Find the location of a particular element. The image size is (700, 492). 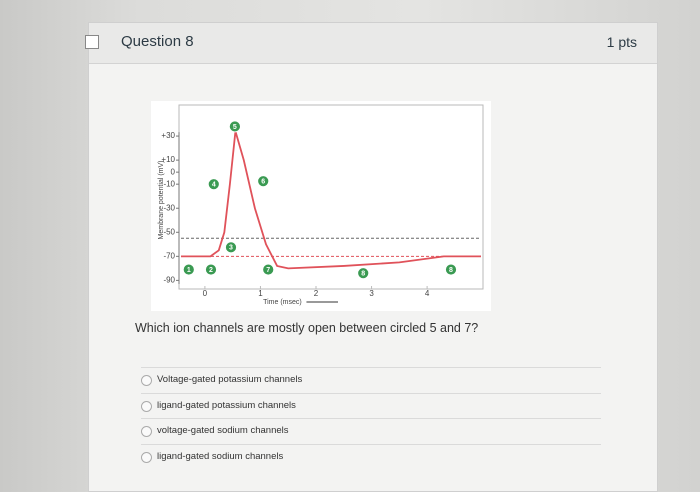

y-tick-label: -70 is located at coordinates (169, 255).